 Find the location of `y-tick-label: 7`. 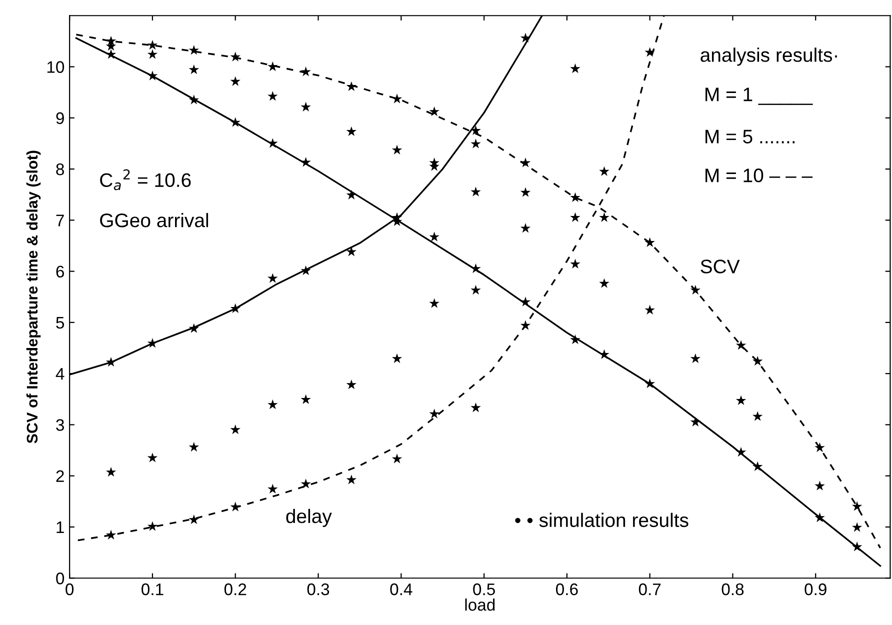

y-tick-label: 7 is located at coordinates (60, 220).